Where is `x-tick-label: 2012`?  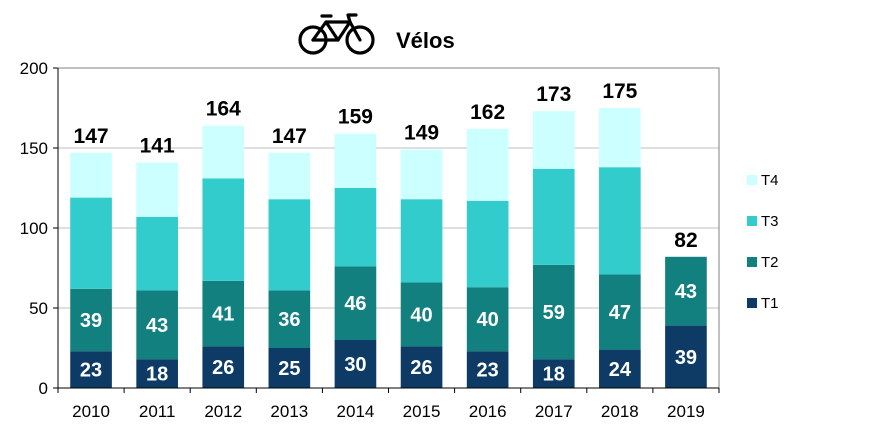
x-tick-label: 2012 is located at coordinates (223, 411).